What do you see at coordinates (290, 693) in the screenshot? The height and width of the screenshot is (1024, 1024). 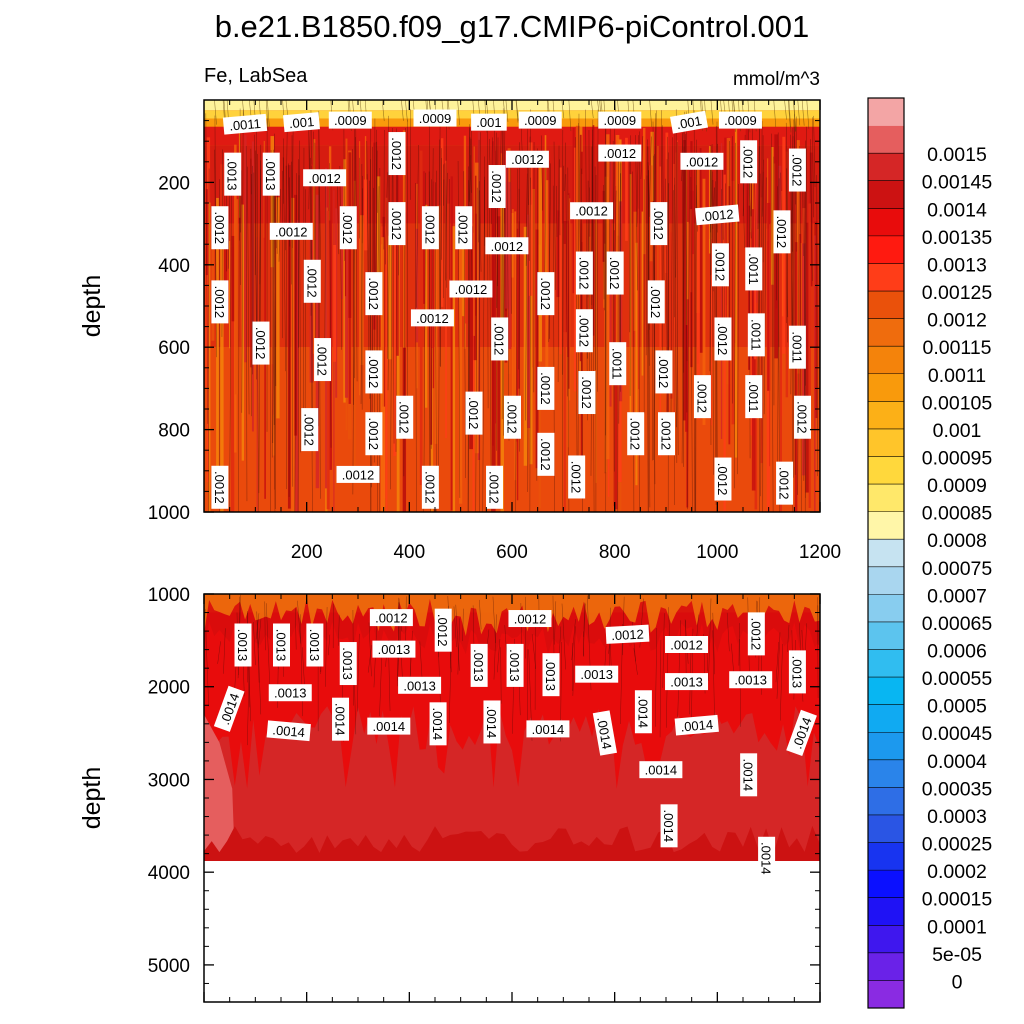 I see `lower-contour-label: .0013` at bounding box center [290, 693].